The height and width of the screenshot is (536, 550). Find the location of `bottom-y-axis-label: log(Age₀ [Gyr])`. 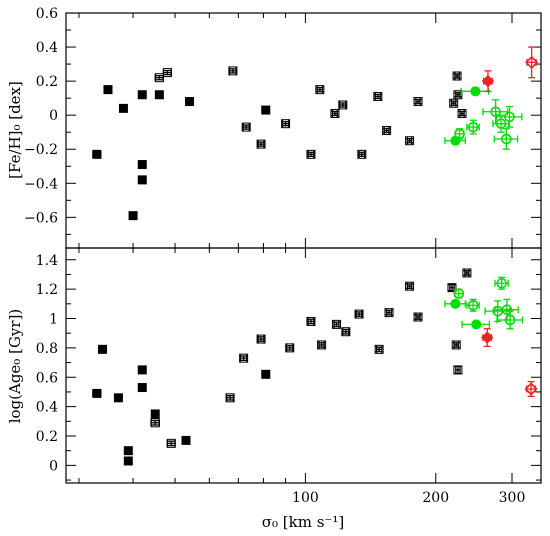

bottom-y-axis-label: log(Age₀ [Gyr]) is located at coordinates (15, 366).